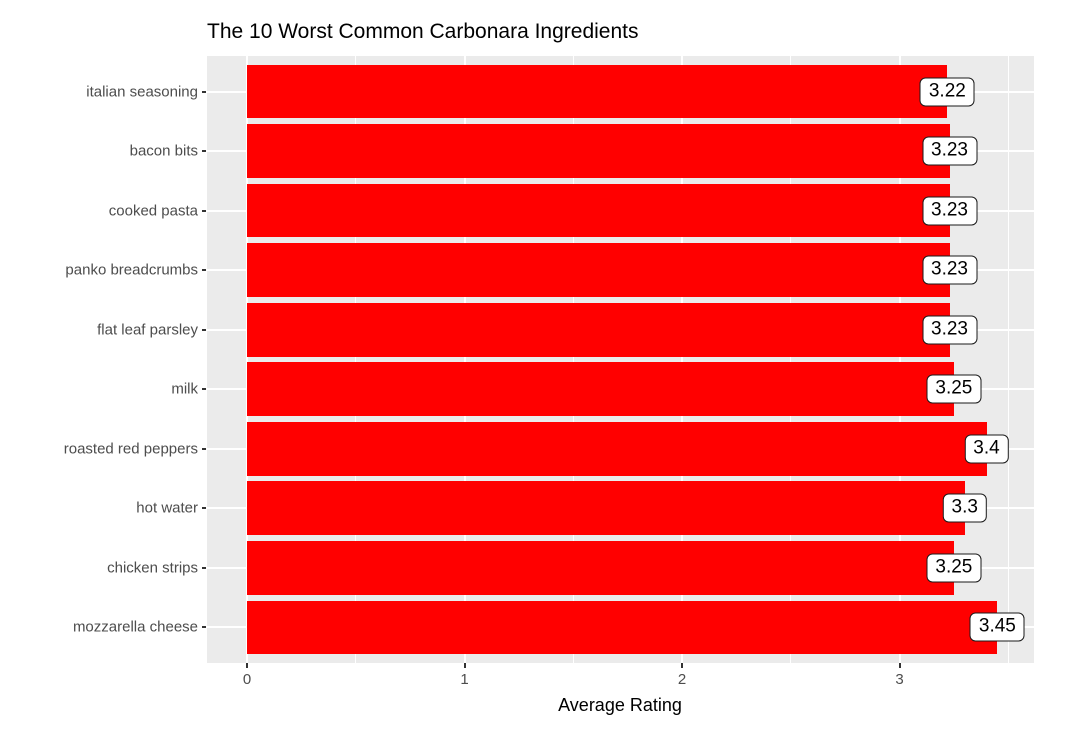 The width and height of the screenshot is (1077, 736). I want to click on bar-value-label: 3.3, so click(964, 508).